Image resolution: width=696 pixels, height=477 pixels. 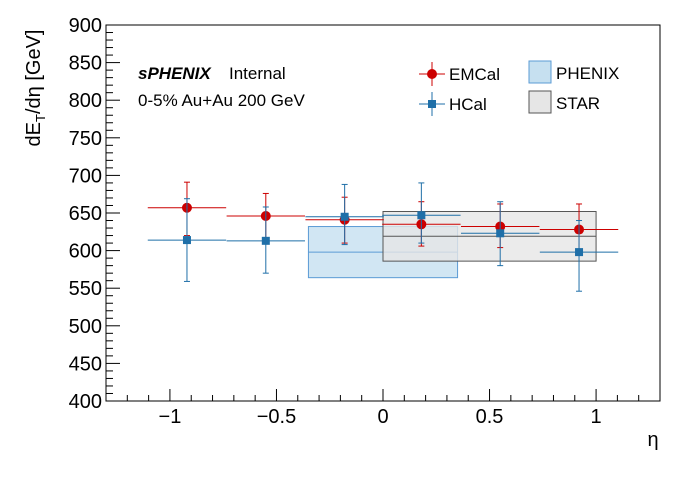 I want to click on legend-item-phenix: PHENIX, so click(x=573, y=72).